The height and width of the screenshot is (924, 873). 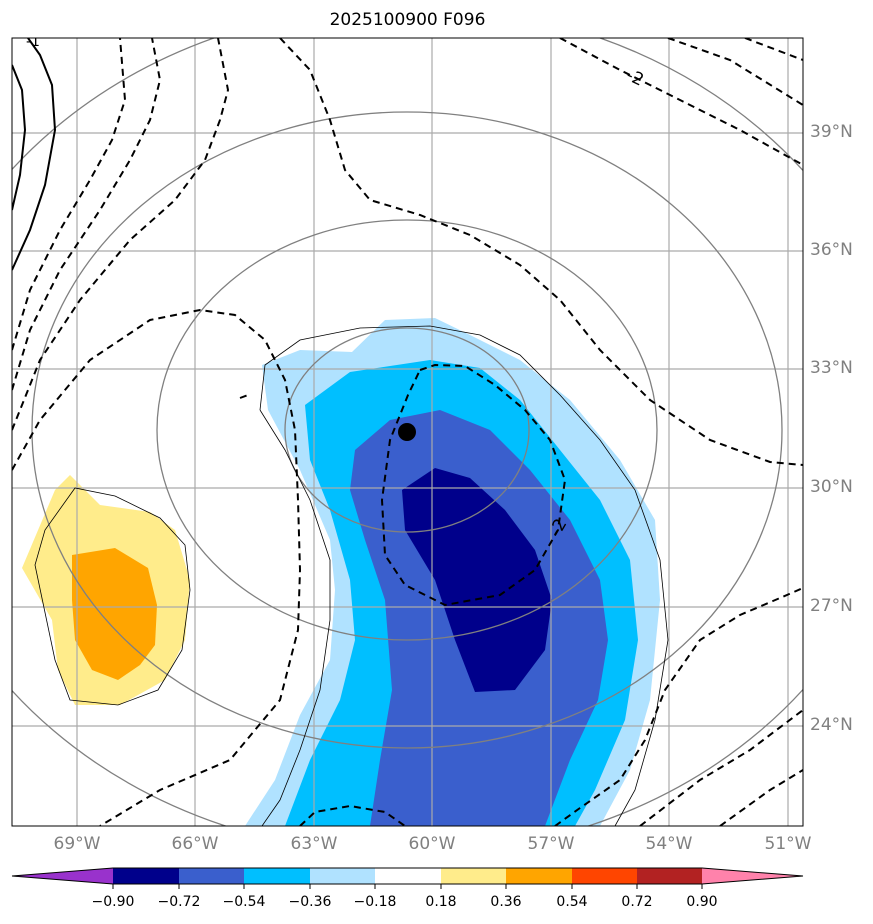 I want to click on lon-label: 60°W, so click(x=432, y=844).